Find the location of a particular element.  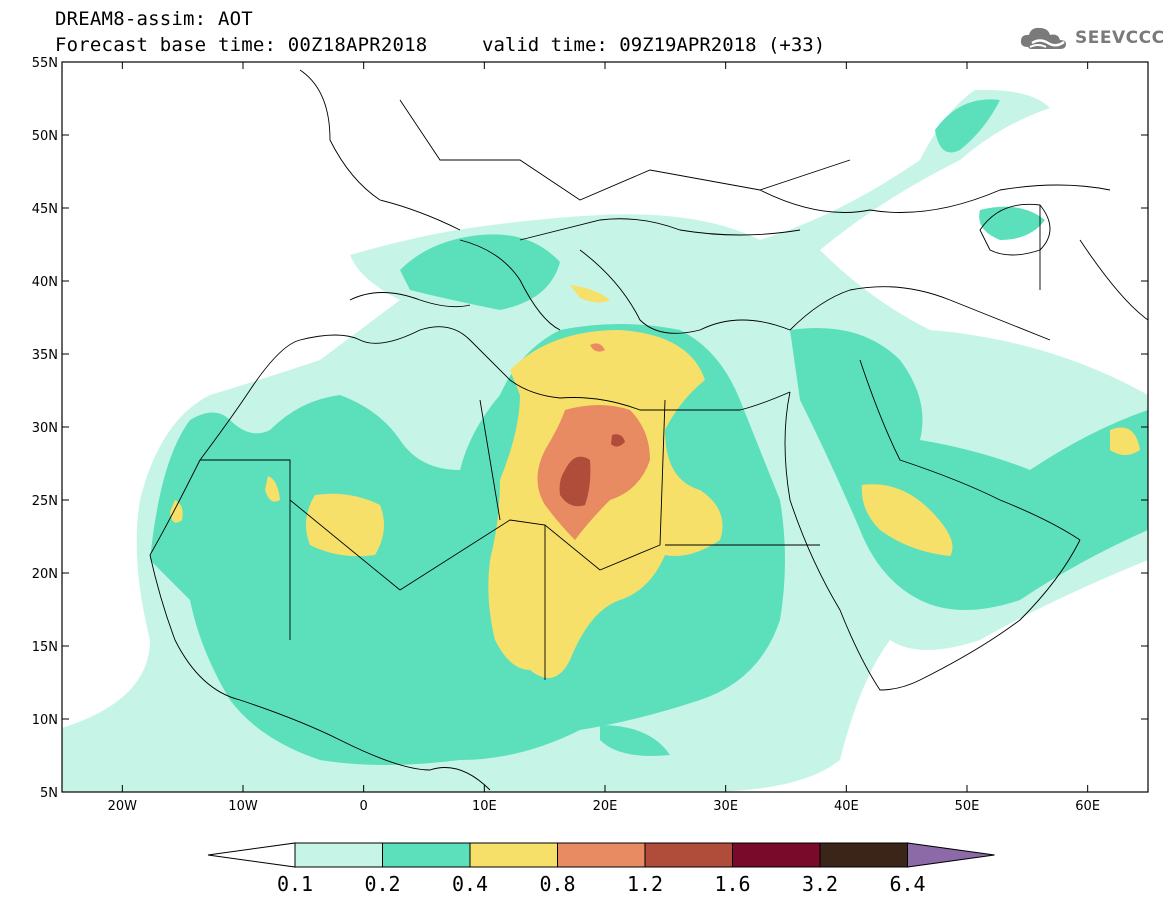

lon-tick-label: 60E is located at coordinates (1087, 806).